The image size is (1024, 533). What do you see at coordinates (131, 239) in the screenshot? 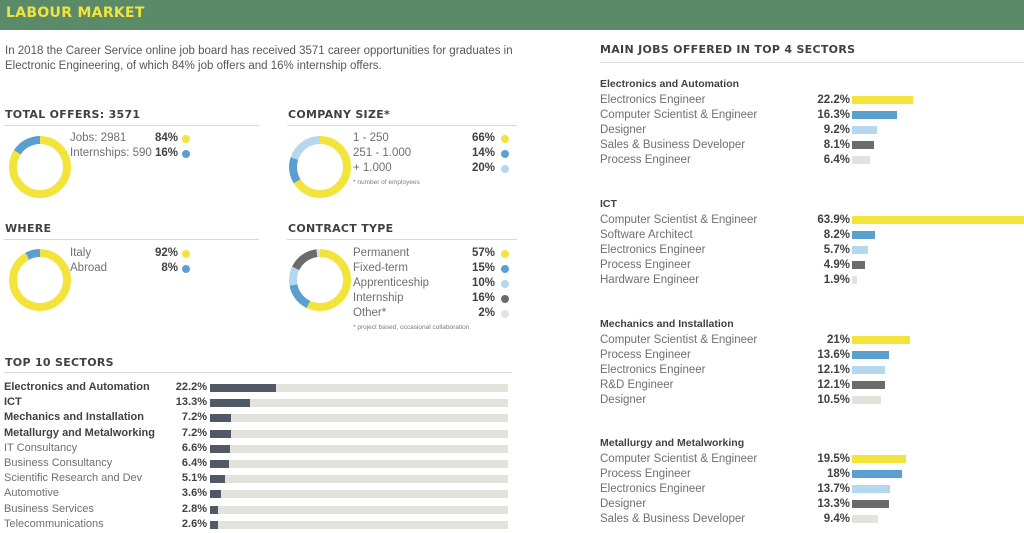
I see `section-rule` at bounding box center [131, 239].